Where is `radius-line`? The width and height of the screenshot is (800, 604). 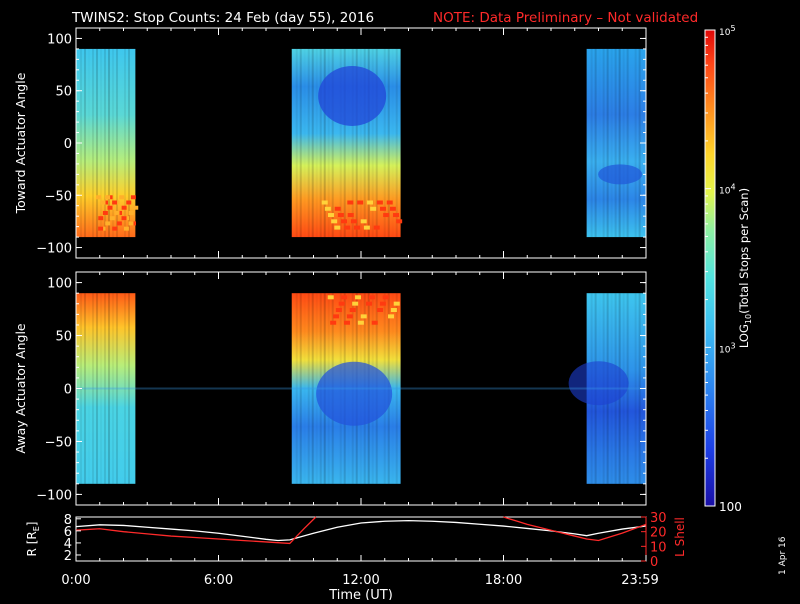
radius-line is located at coordinates (361, 530).